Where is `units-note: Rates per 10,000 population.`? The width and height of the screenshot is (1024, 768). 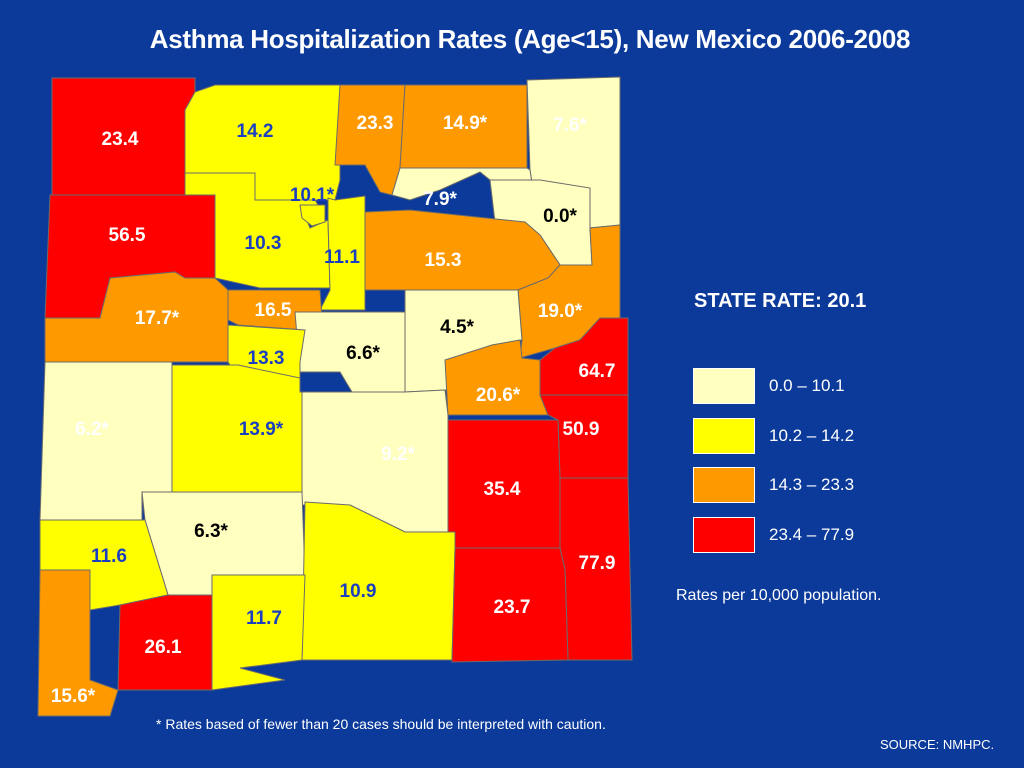 units-note: Rates per 10,000 population. is located at coordinates (779, 595).